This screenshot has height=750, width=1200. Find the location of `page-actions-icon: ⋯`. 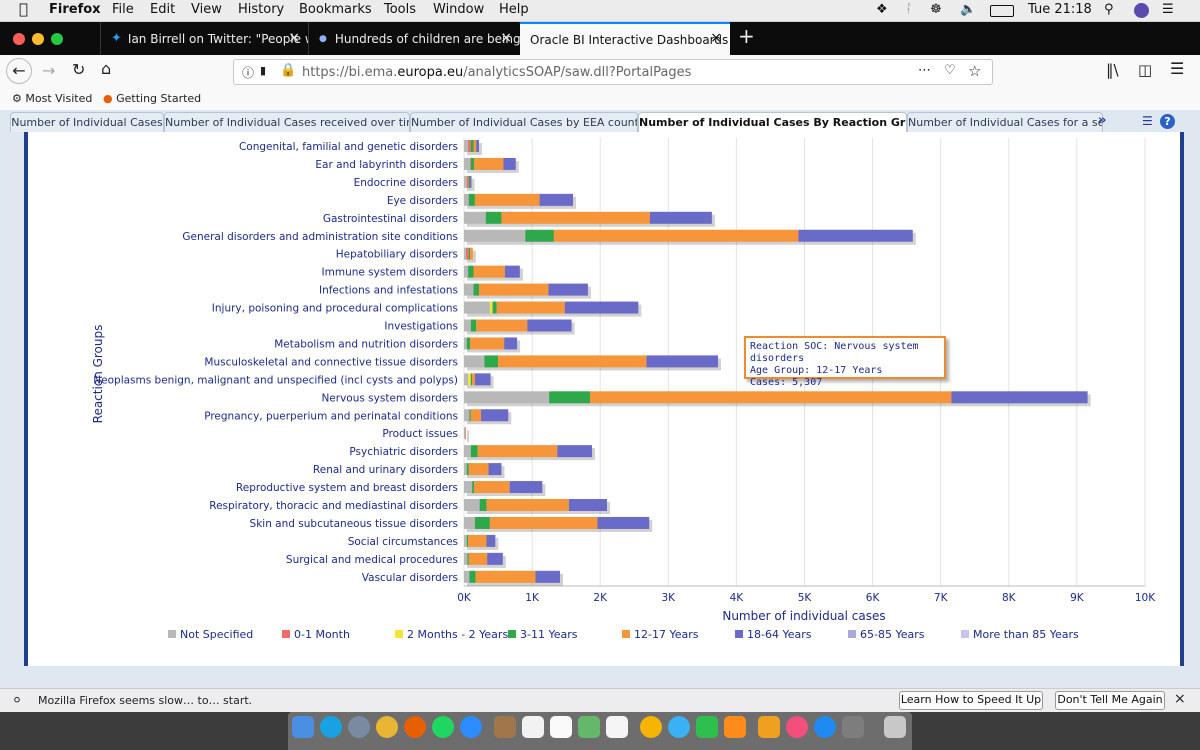

page-actions-icon: ⋯ is located at coordinates (924, 70).